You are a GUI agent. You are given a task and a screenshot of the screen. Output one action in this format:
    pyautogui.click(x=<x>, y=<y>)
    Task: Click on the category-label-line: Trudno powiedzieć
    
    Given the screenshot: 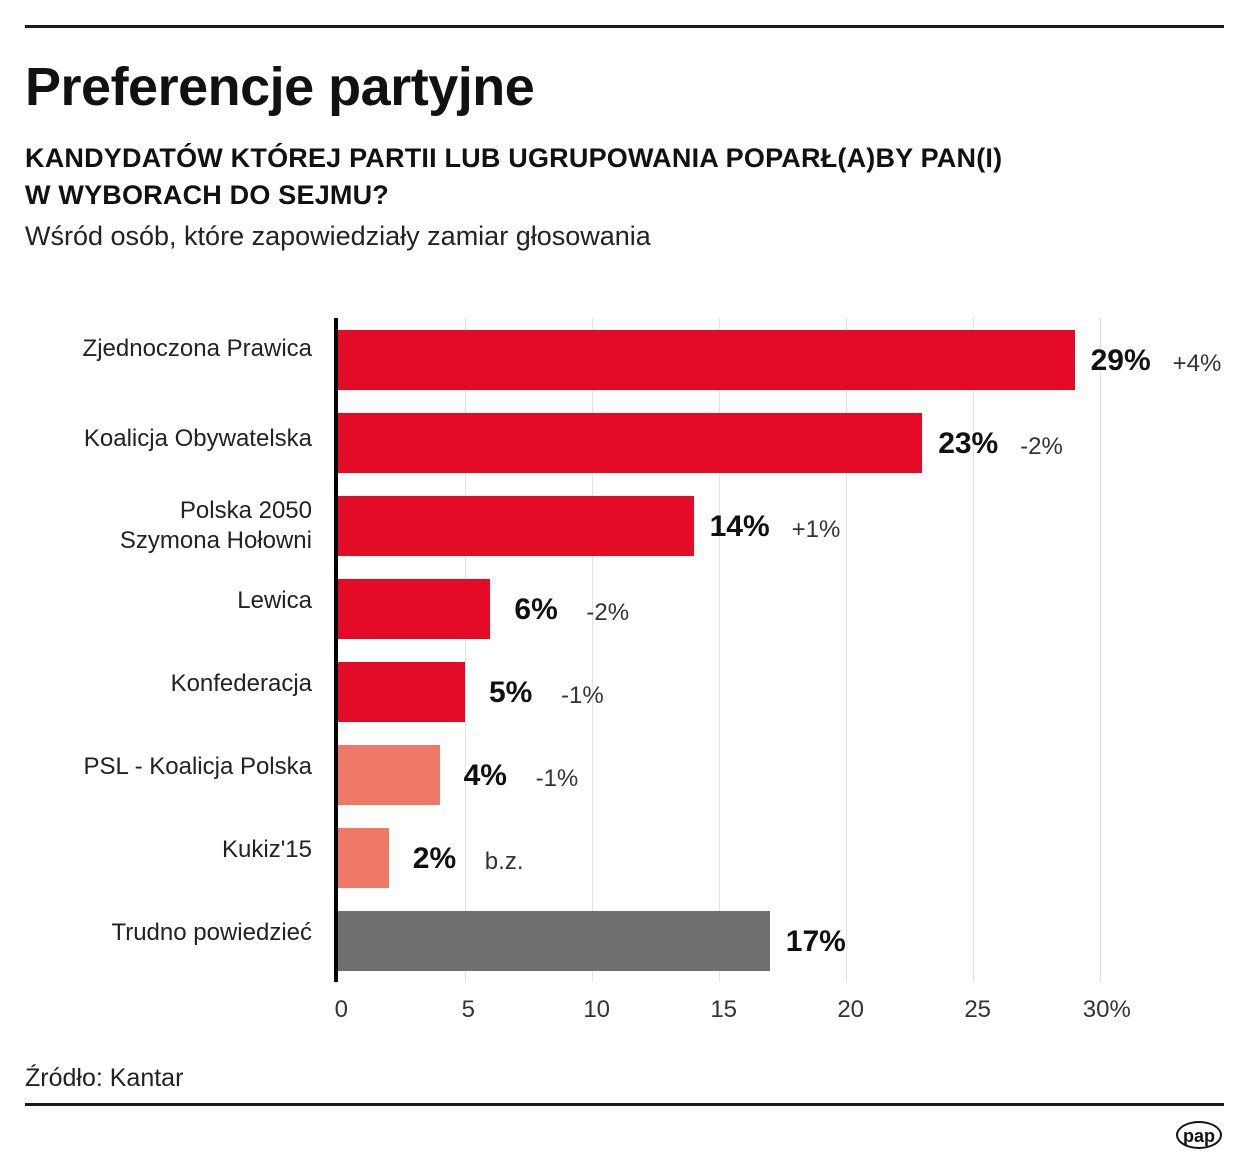 What is the action you would take?
    pyautogui.click(x=211, y=932)
    